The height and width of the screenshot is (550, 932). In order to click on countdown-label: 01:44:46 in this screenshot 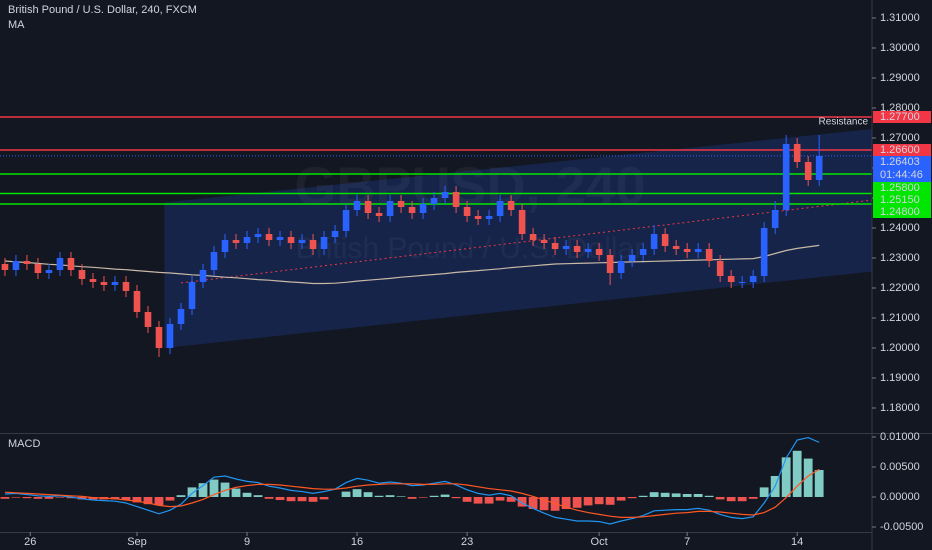, I will do `click(901, 175)`.